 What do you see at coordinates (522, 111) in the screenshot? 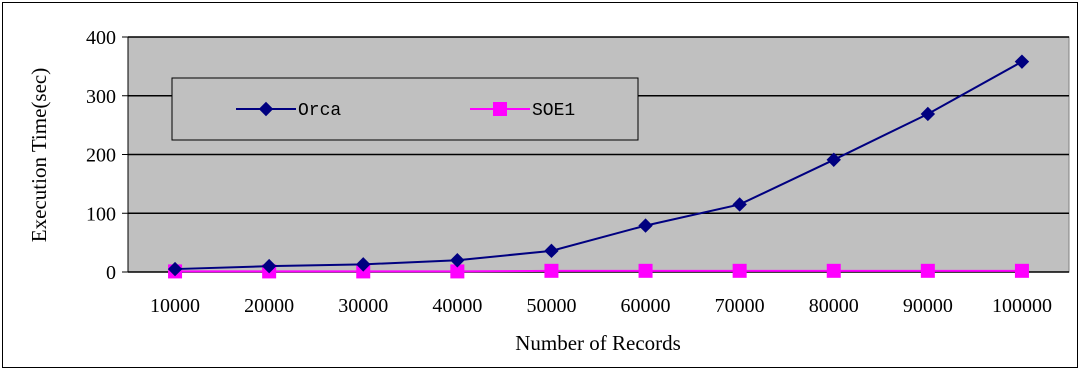
I see `legend-item-soe1: SOE1` at bounding box center [522, 111].